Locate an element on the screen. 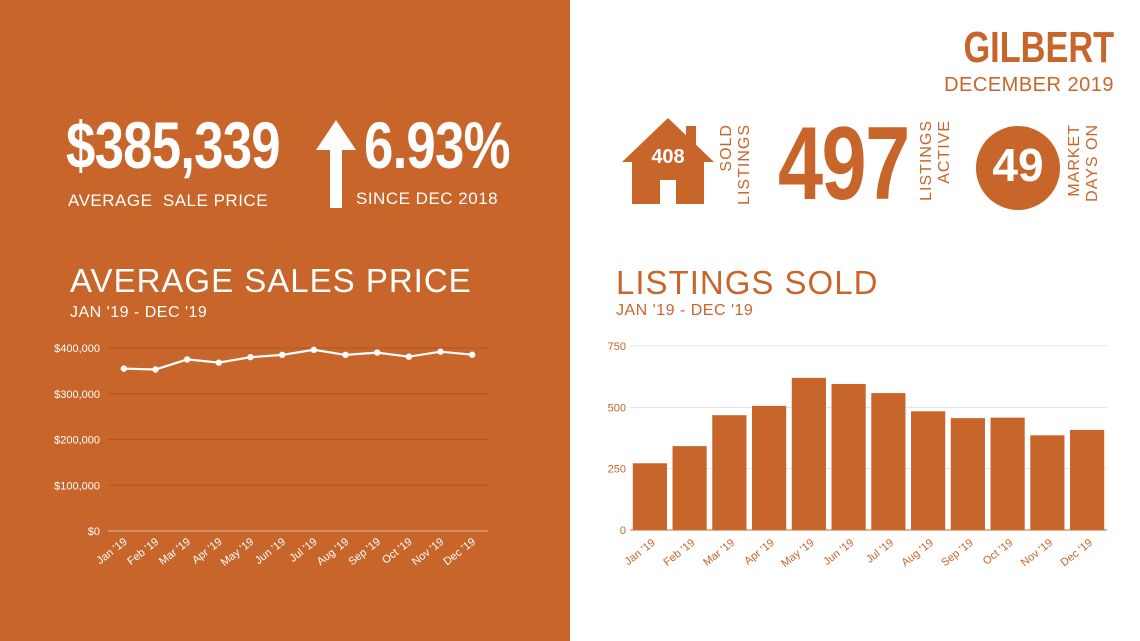 The image size is (1140, 641). days-on-market-count: 49 is located at coordinates (1018, 165).